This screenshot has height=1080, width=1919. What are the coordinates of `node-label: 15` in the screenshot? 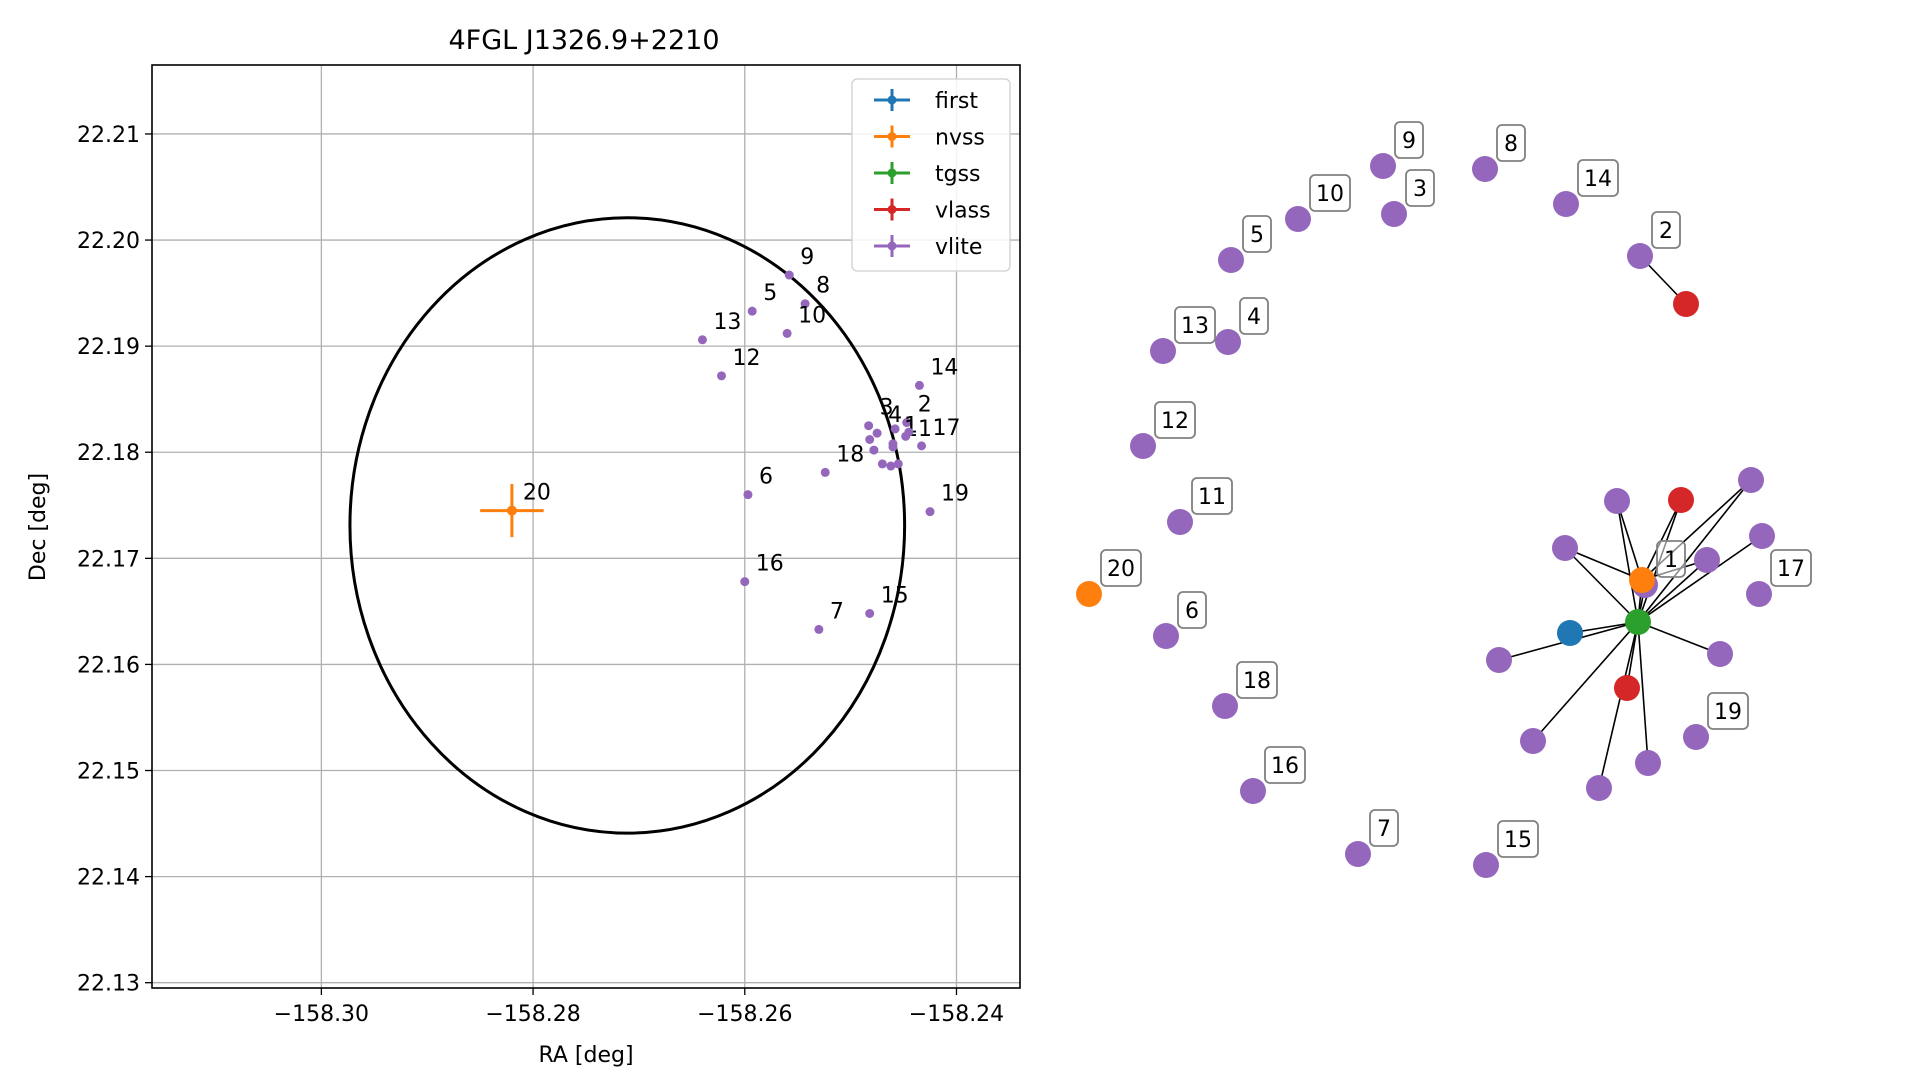 It's located at (1518, 840).